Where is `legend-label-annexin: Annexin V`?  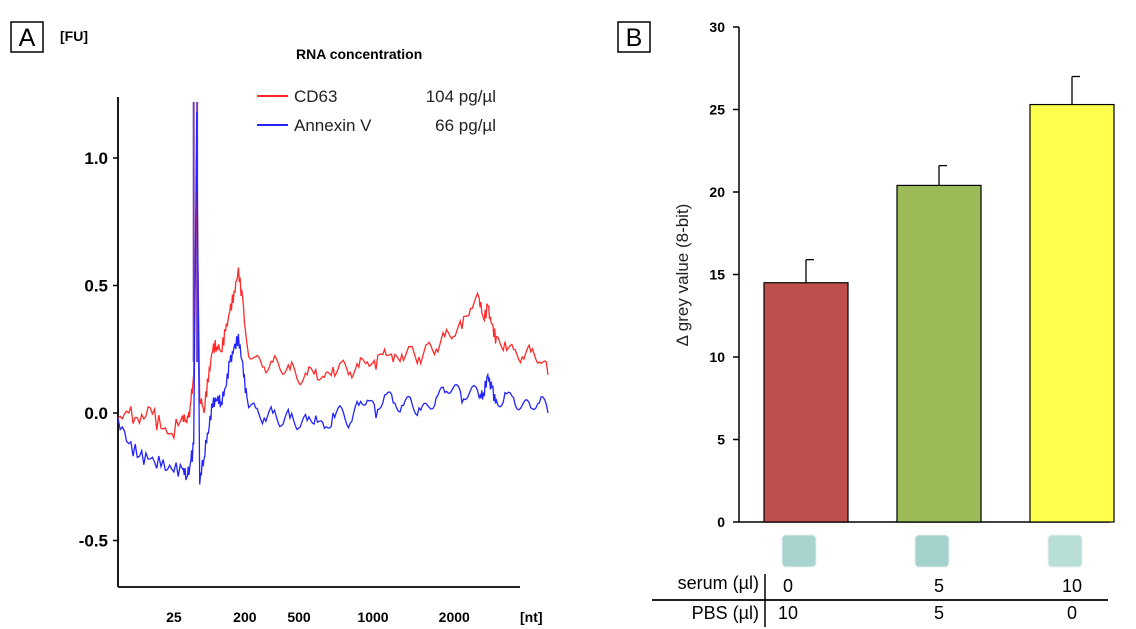 legend-label-annexin: Annexin V is located at coordinates (333, 125).